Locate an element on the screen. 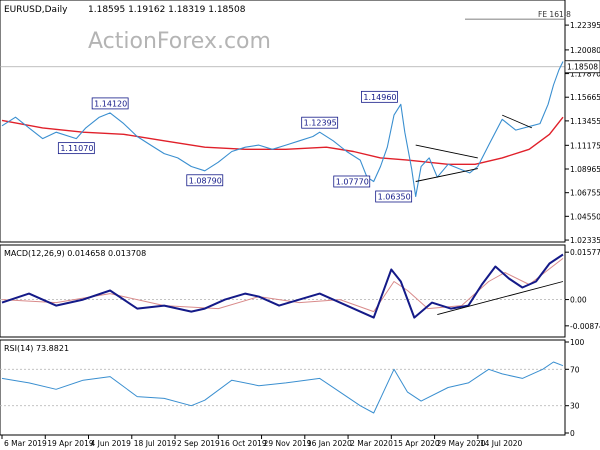 The width and height of the screenshot is (600, 450). triangle-upper-line is located at coordinates (446, 151).